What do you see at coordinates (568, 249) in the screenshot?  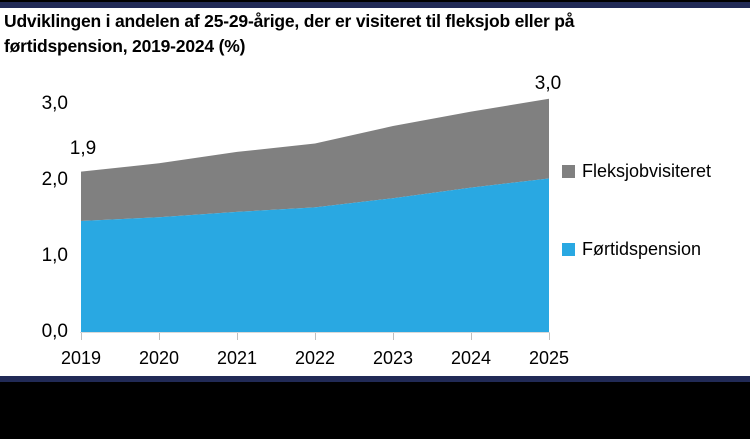 I see `legend-swatch-blue-icon` at bounding box center [568, 249].